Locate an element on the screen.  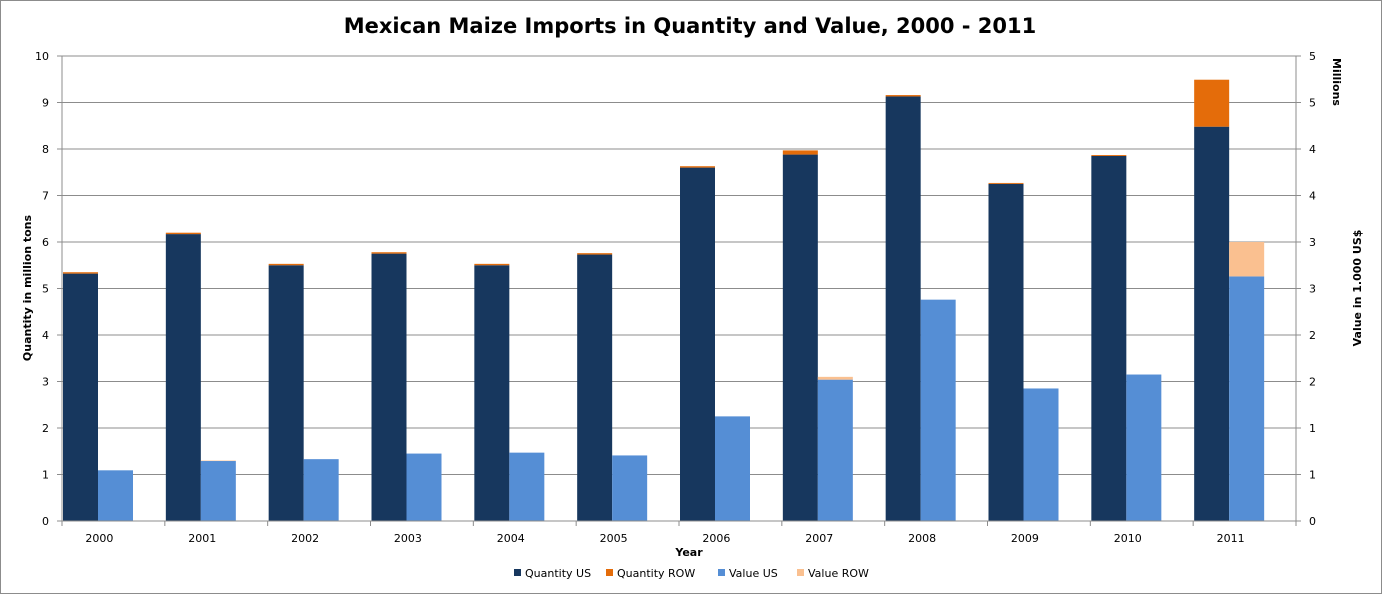
x-tick-label: 2011 is located at coordinates (1231, 538).